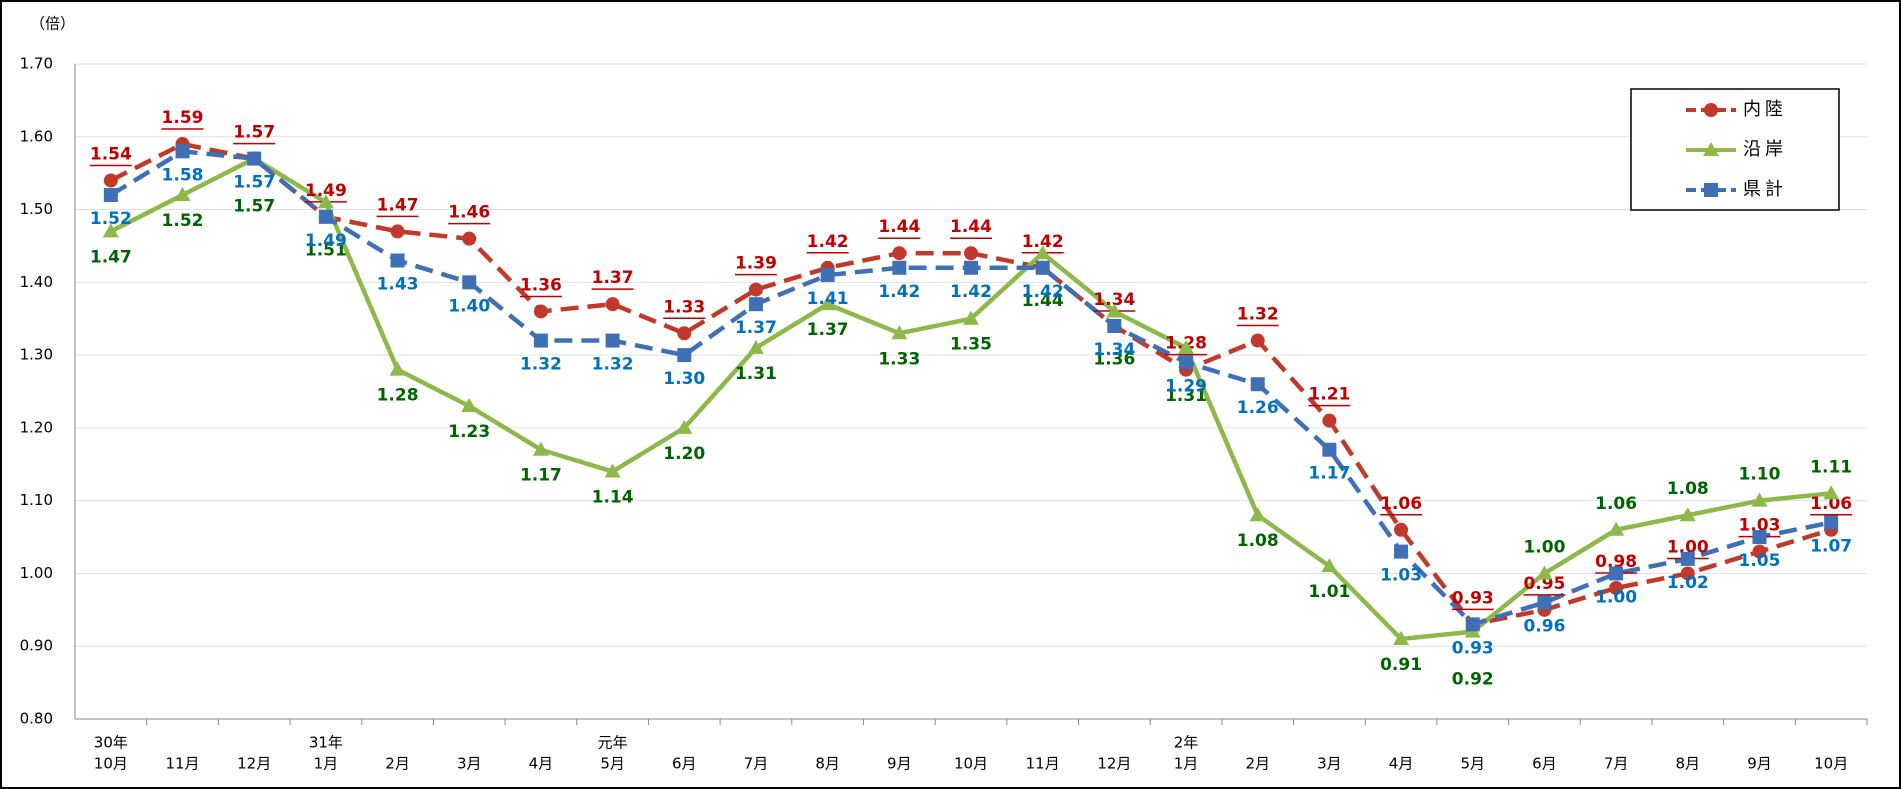 Image resolution: width=1901 pixels, height=789 pixels. I want to click on x-tick-label: 10月, so click(971, 764).